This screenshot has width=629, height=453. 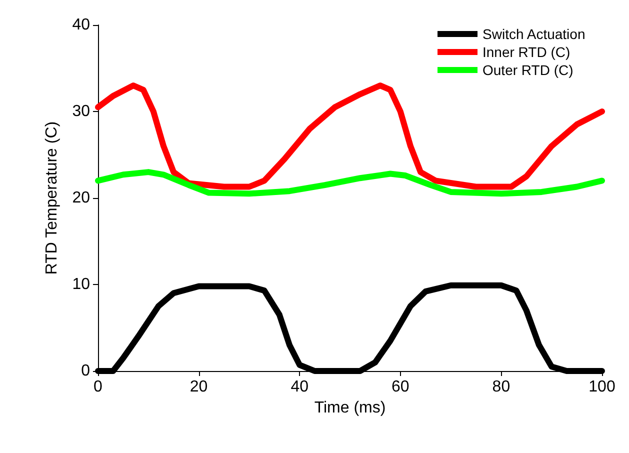 What do you see at coordinates (52, 198) in the screenshot?
I see `y-axis-title: RTD Temperature (C)` at bounding box center [52, 198].